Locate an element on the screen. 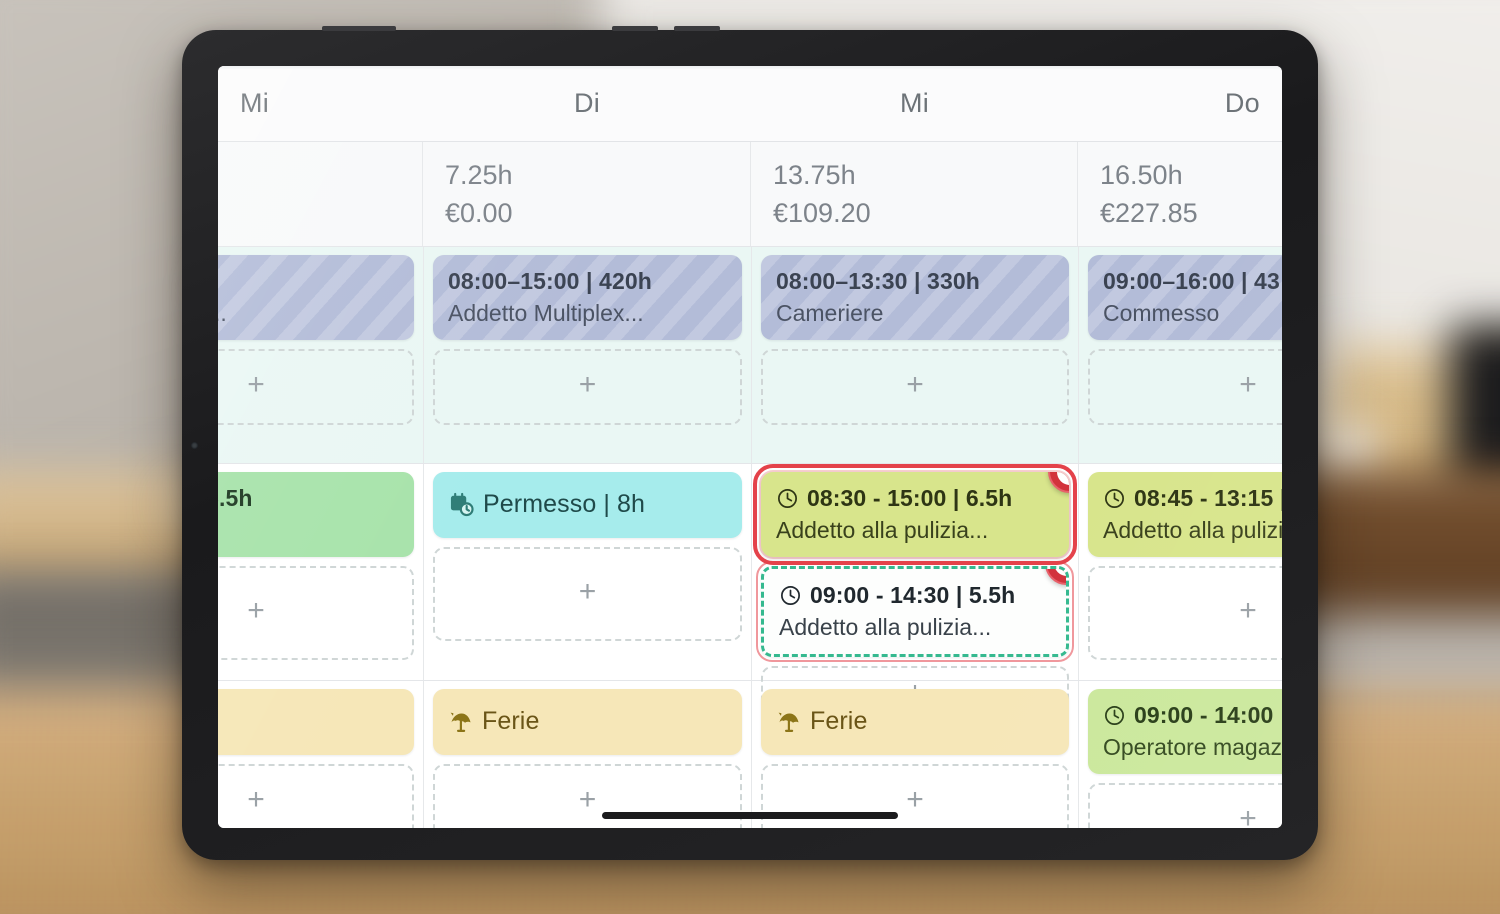 The image size is (1500, 914). shift-card-time-text: 09:00 - 14:30 | 5.5h is located at coordinates (913, 594).